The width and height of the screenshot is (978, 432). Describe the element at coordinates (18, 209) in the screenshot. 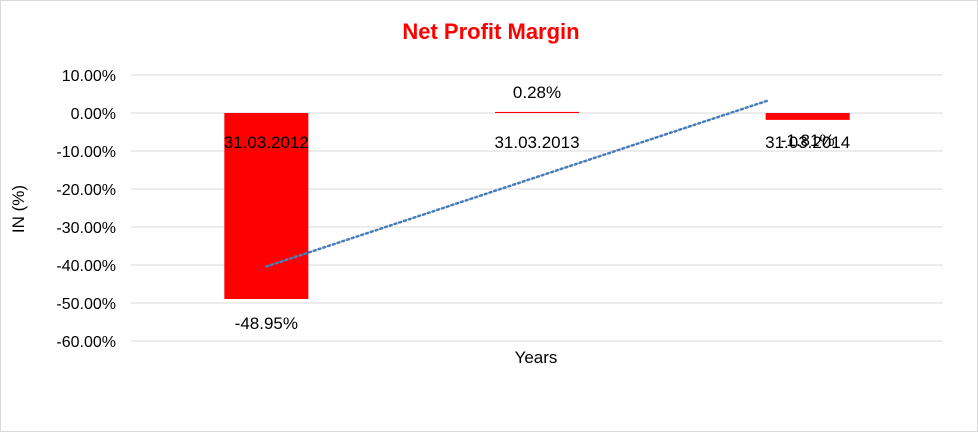

I see `y-axis-label: IN (%)` at that location.